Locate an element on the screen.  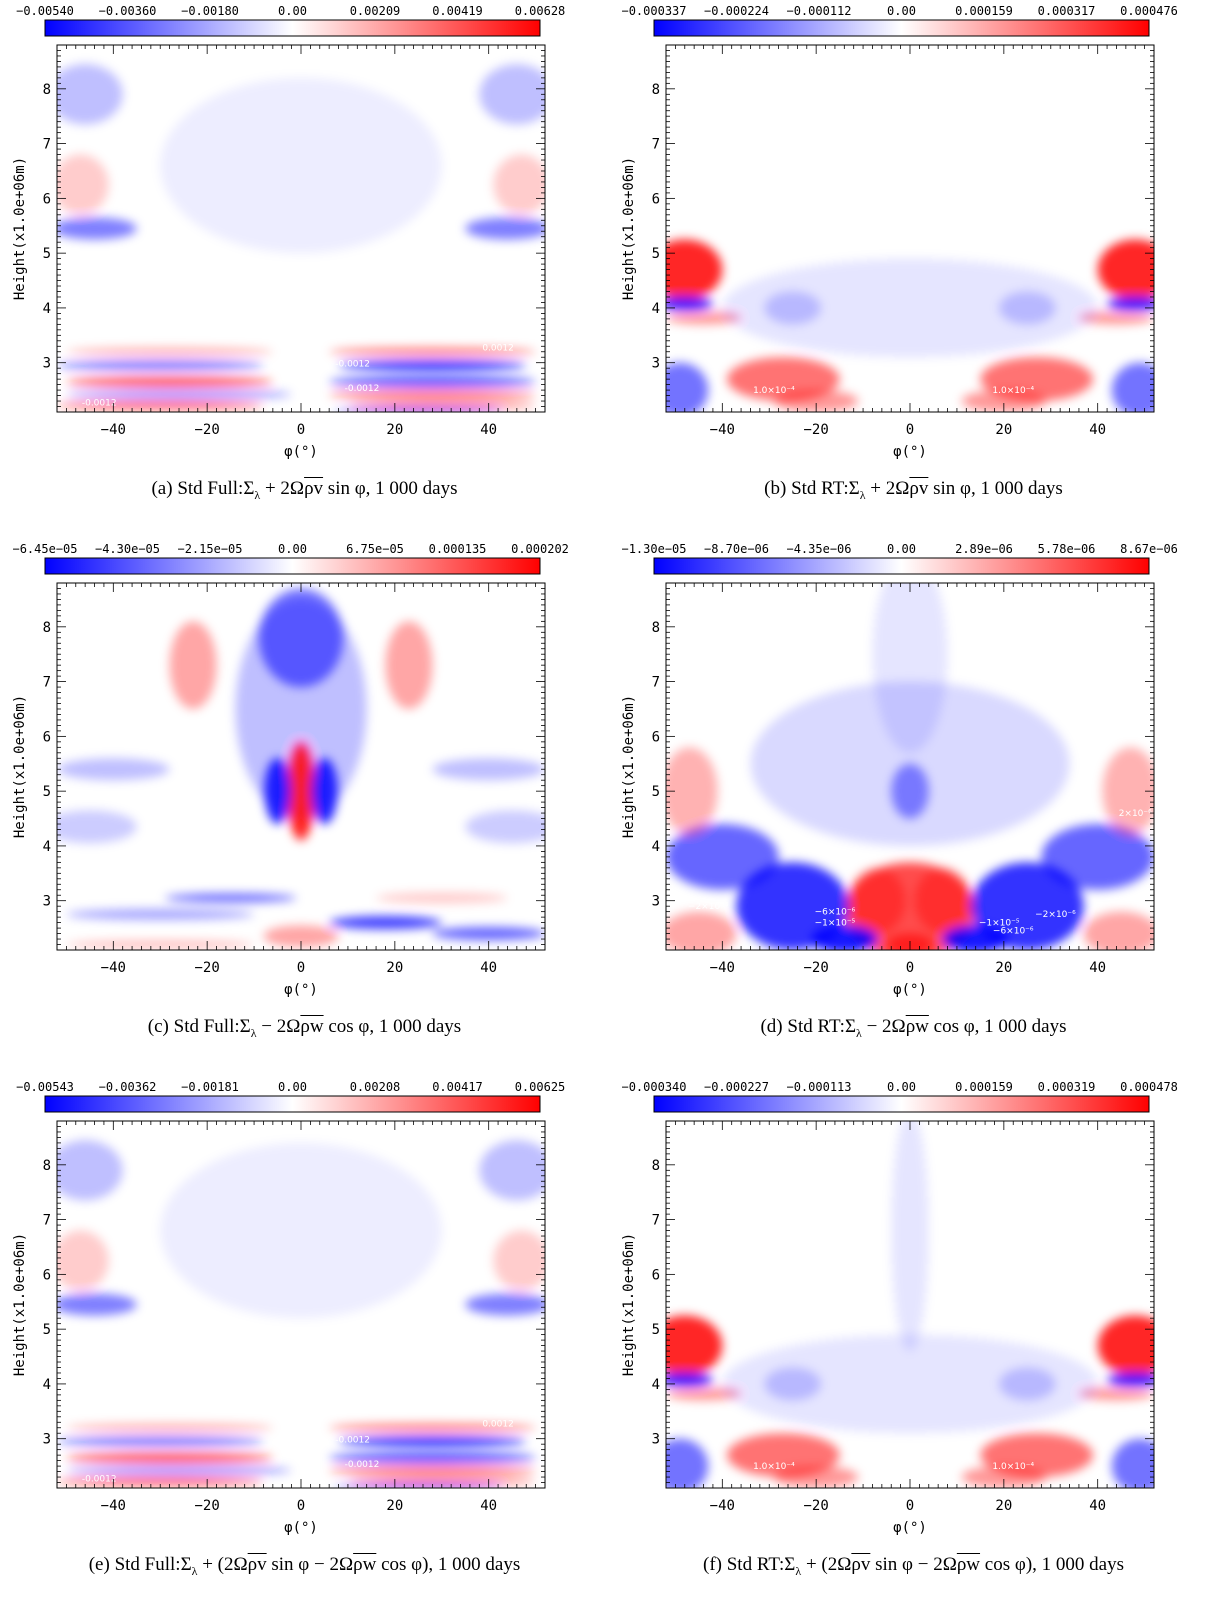
colorbar-tick-label: 0.000476 is located at coordinates (1149, 11).